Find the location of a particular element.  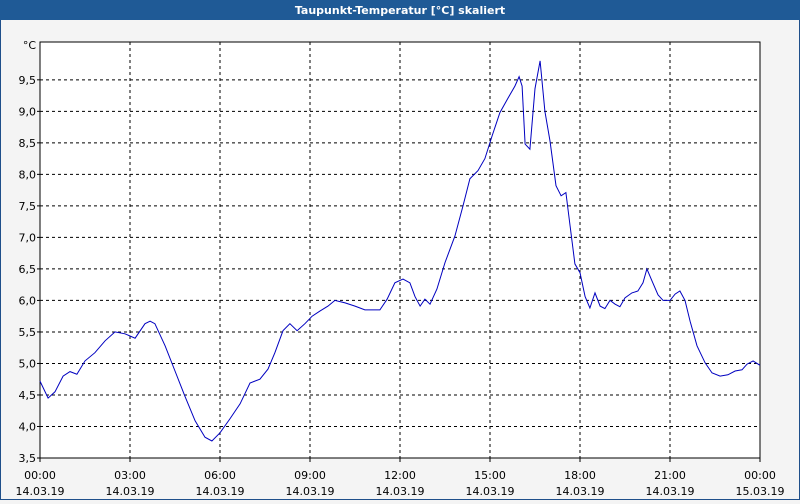

y-unit: °C is located at coordinates (30, 45).